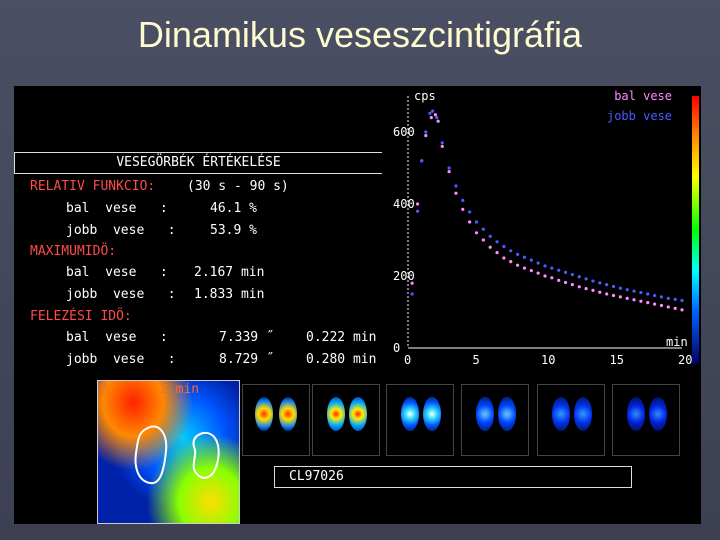  Describe the element at coordinates (677, 342) in the screenshot. I see `x-axis-label: min` at that location.